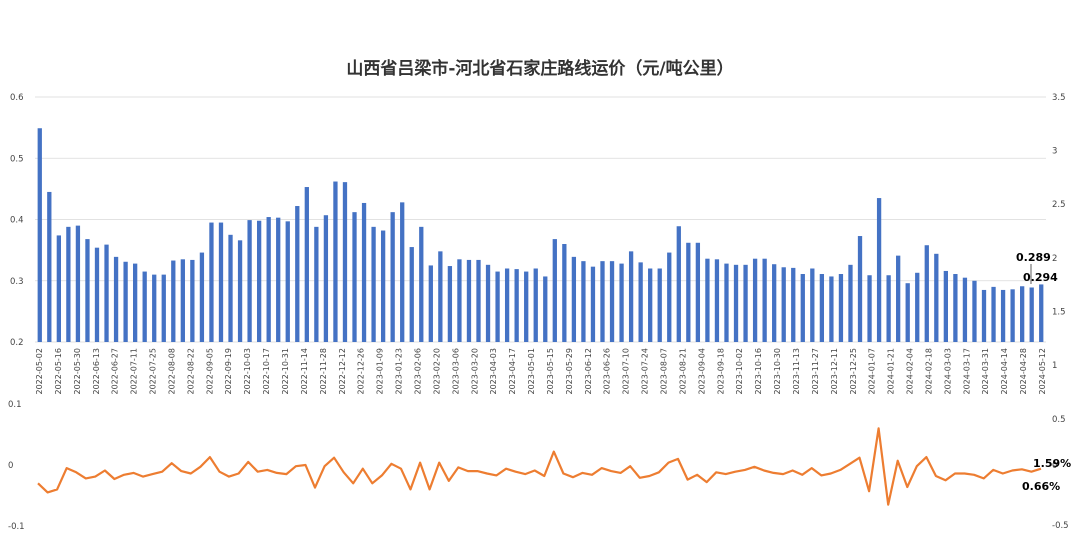  Describe the element at coordinates (474, 371) in the screenshot. I see `x-tick-label: 2023-03-20` at that location.